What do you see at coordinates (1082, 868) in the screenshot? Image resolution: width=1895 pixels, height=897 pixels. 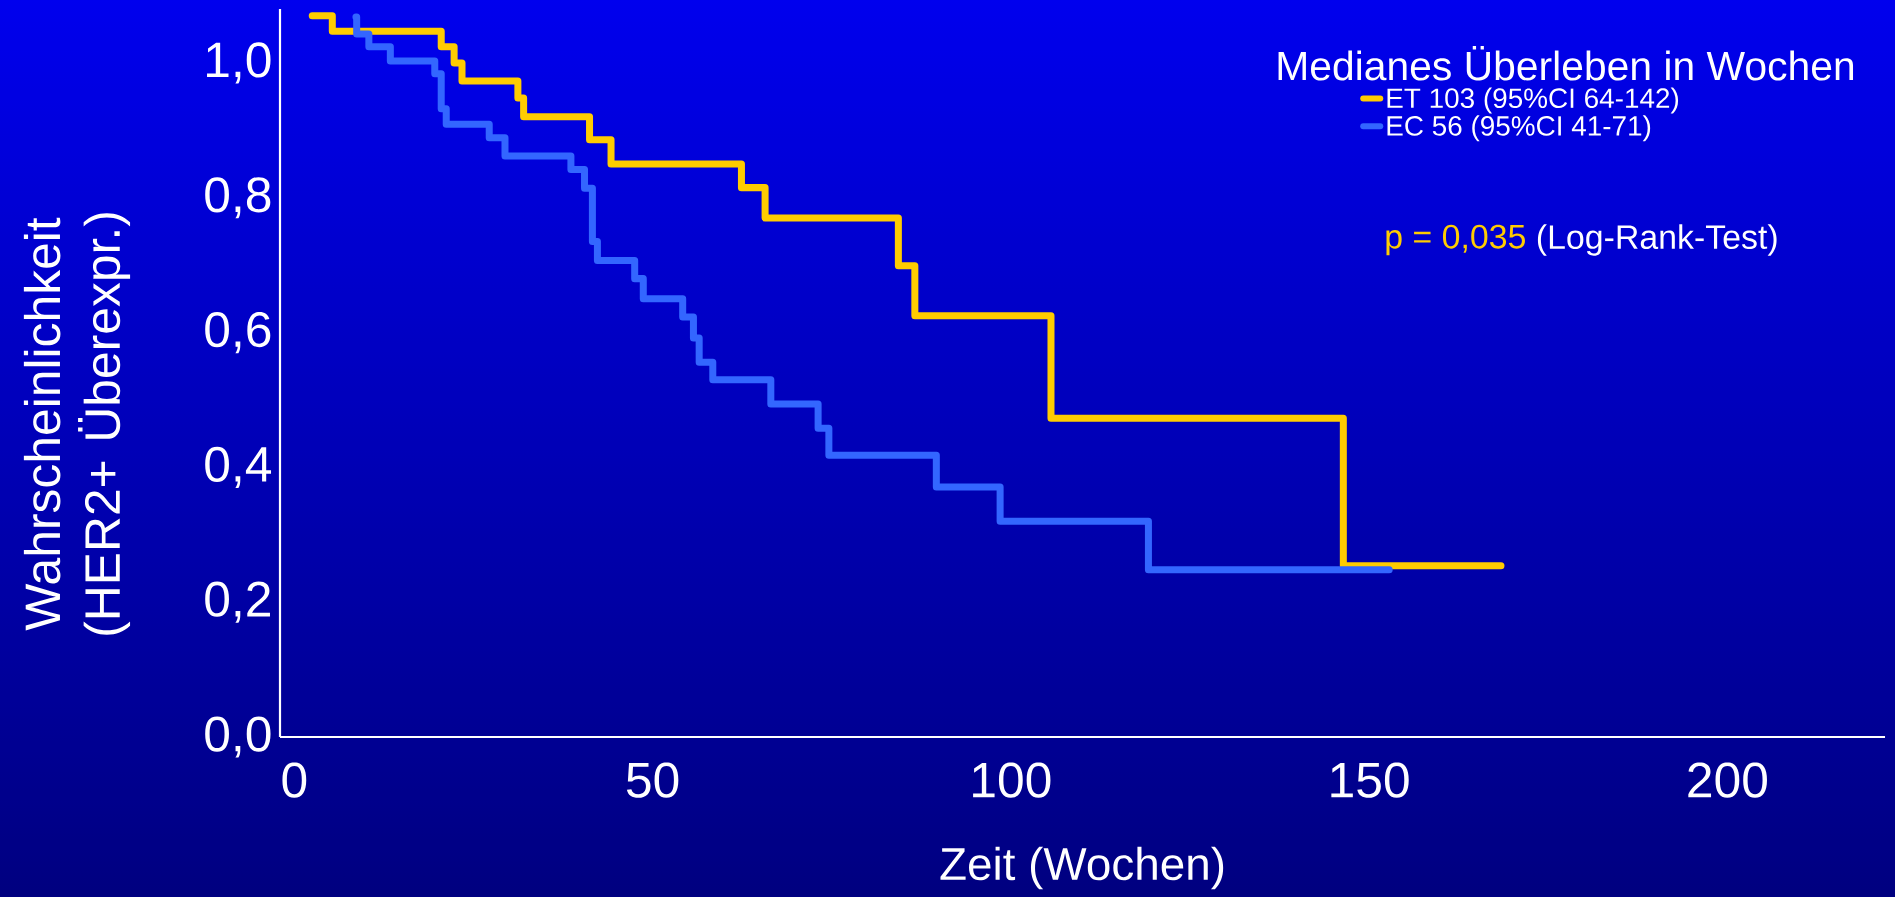 I see `x-axis-title: Zeit (Wochen)` at bounding box center [1082, 868].